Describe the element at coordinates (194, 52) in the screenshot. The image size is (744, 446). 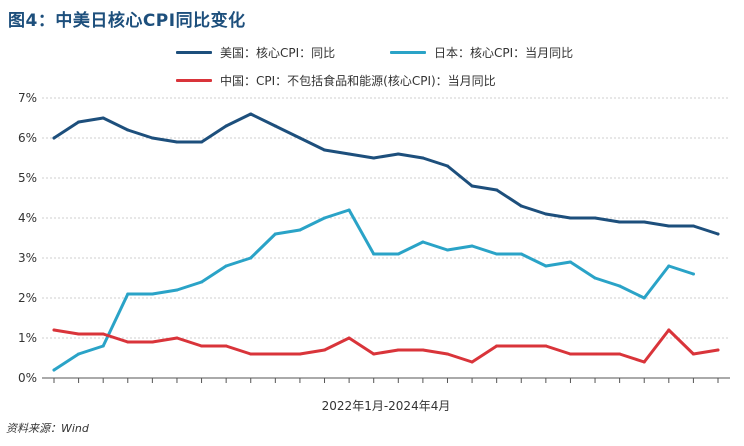
I see `legend-swatch-us` at that location.